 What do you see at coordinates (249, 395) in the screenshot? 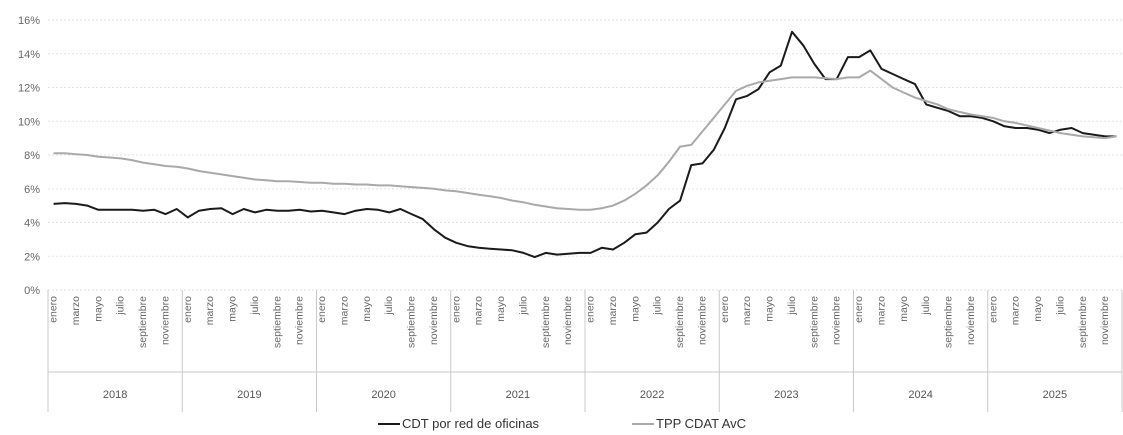
I see `x-year-label: 2019` at bounding box center [249, 395].